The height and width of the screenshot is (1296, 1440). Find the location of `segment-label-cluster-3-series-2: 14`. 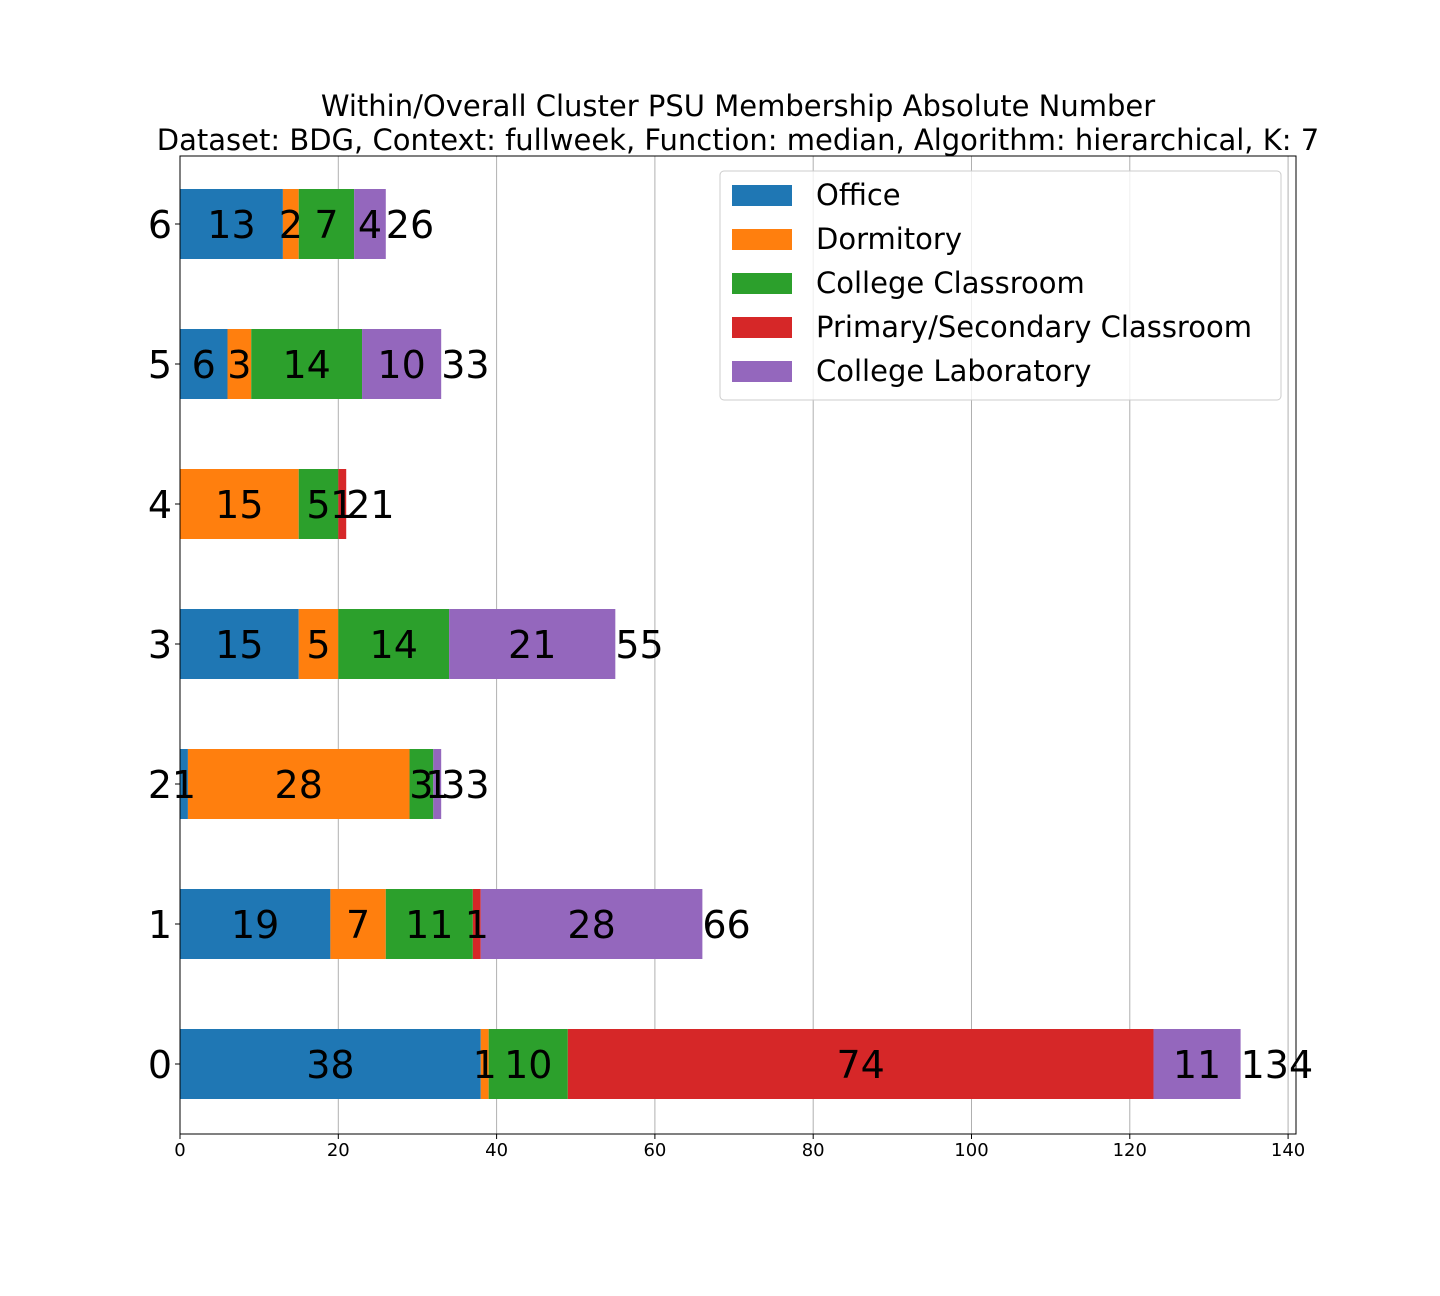

segment-label-cluster-3-series-2: 14 is located at coordinates (394, 645).